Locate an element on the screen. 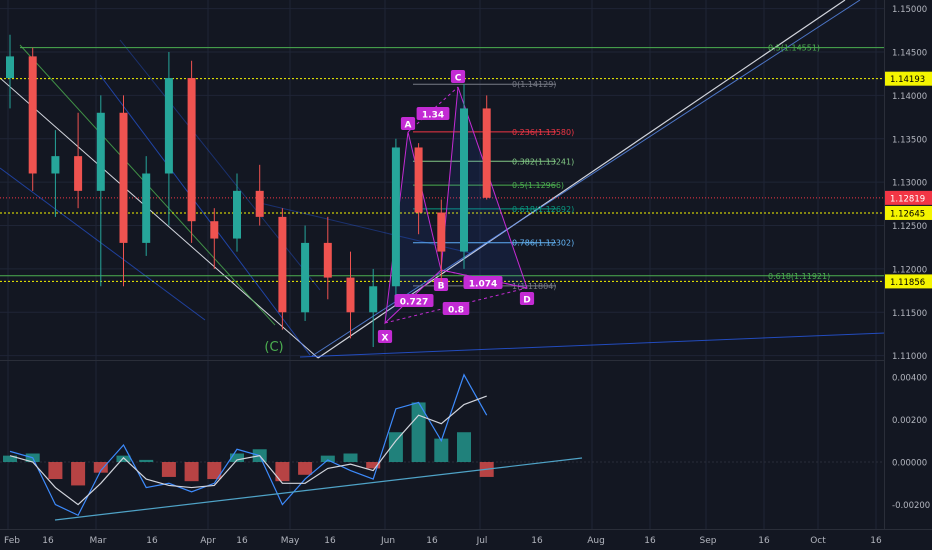 Image resolution: width=932 pixels, height=550 pixels. ratio-abc-label-bg is located at coordinates (433, 113).